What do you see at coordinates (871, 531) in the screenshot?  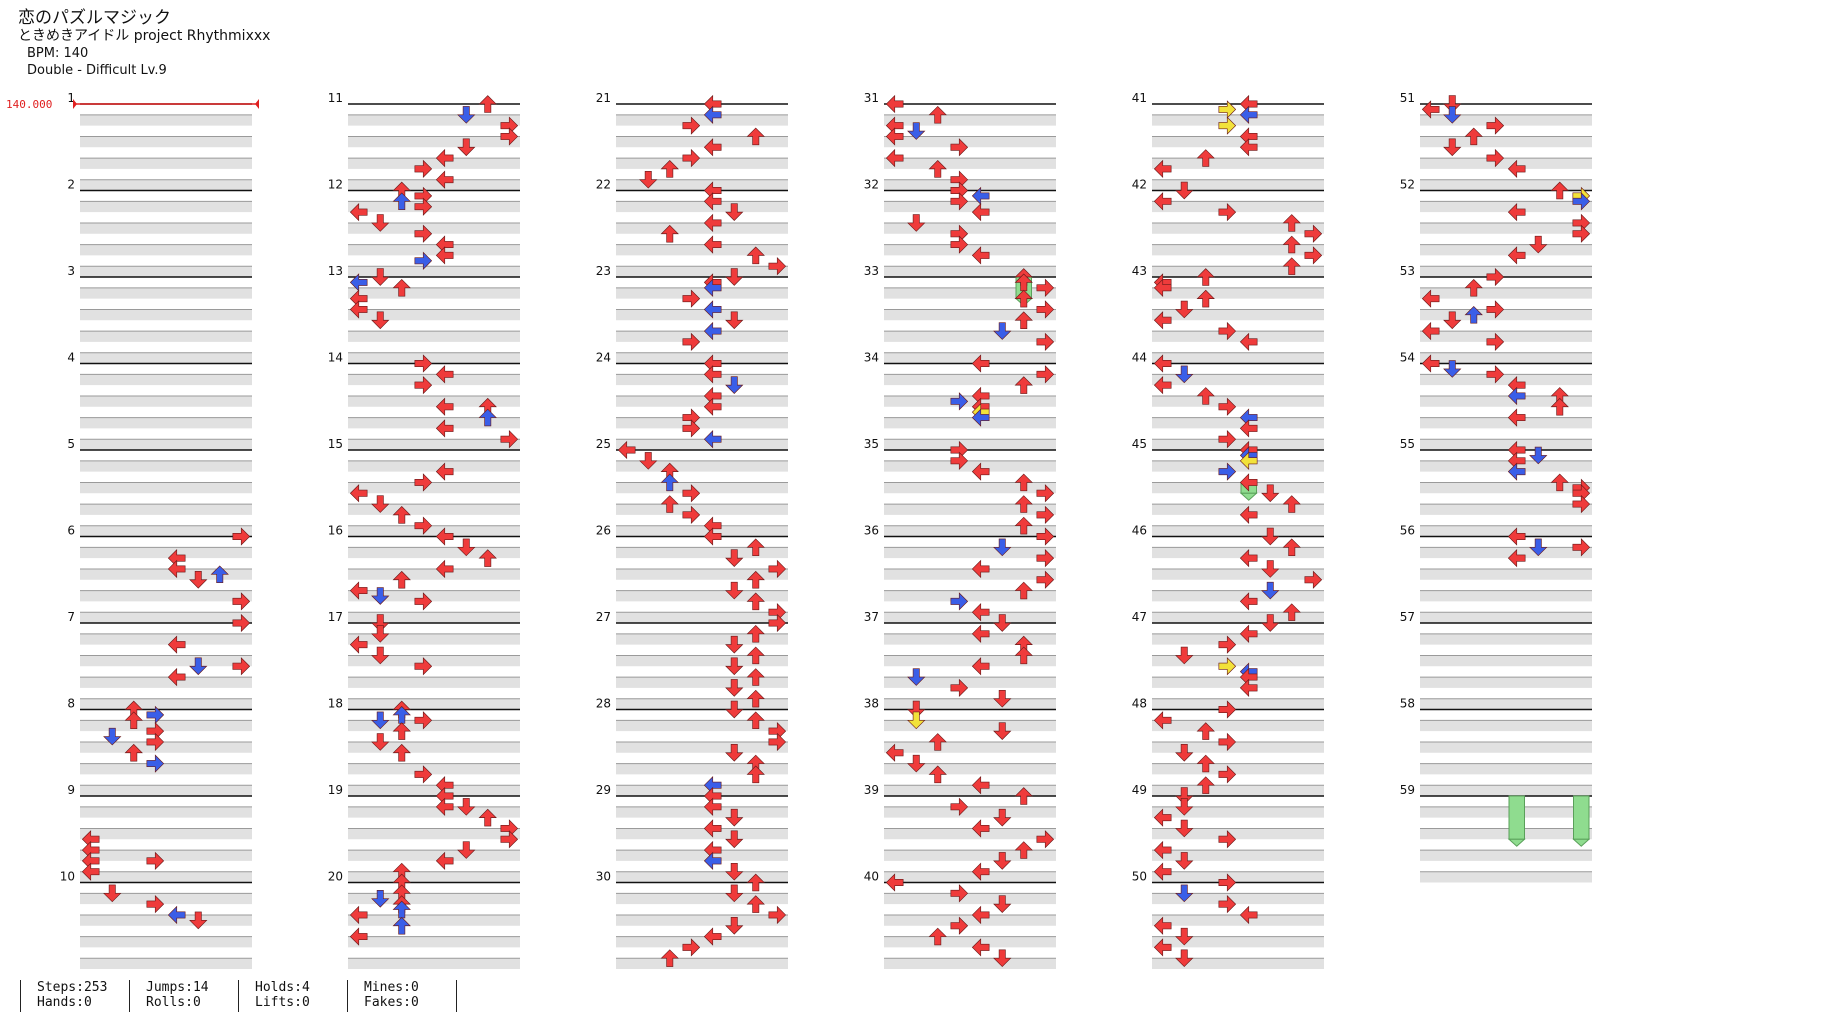 I see `measure-number: 36` at bounding box center [871, 531].